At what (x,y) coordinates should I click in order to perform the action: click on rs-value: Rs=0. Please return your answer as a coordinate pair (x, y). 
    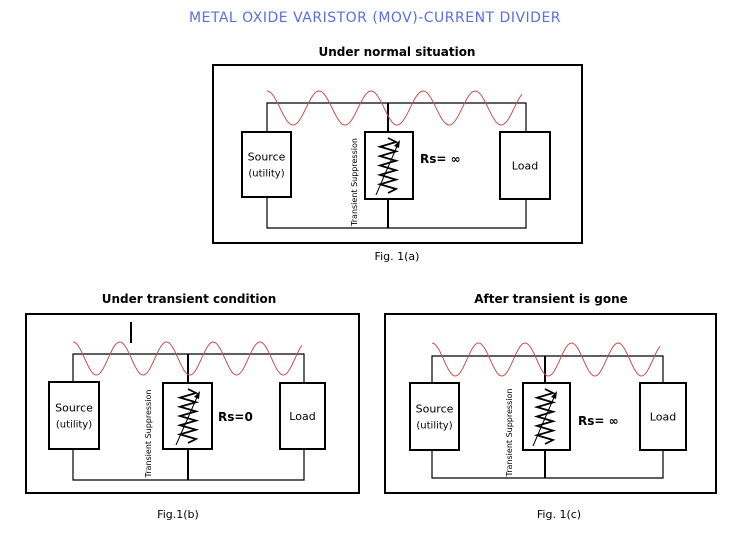
    Looking at the image, I should click on (235, 417).